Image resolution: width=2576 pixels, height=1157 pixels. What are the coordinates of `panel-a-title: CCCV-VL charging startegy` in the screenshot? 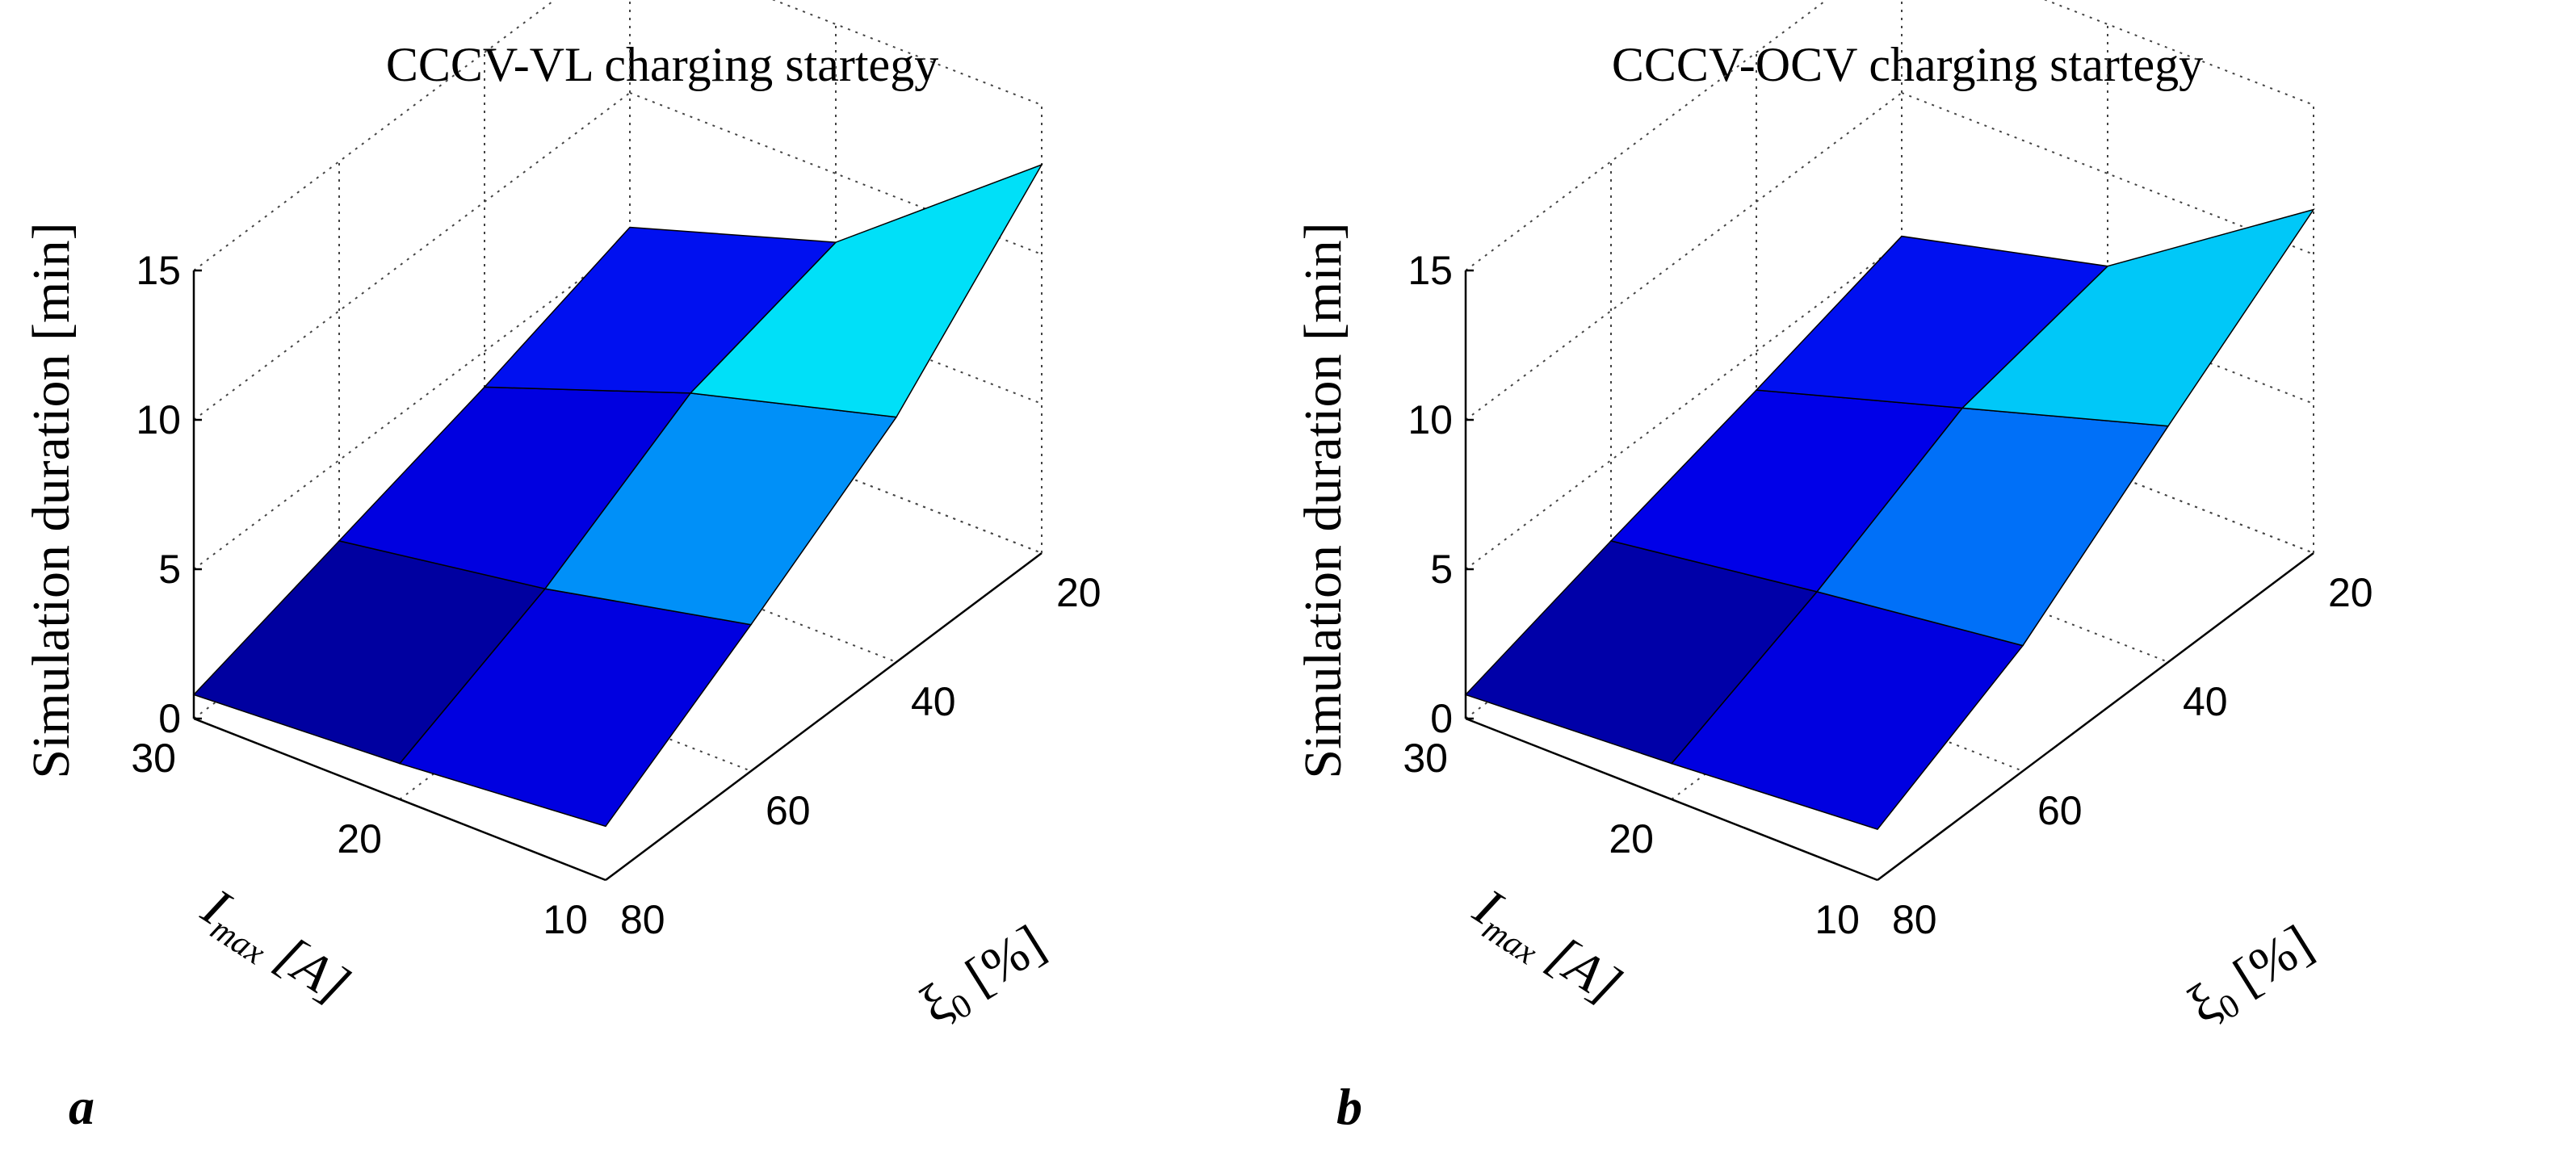 It's located at (662, 64).